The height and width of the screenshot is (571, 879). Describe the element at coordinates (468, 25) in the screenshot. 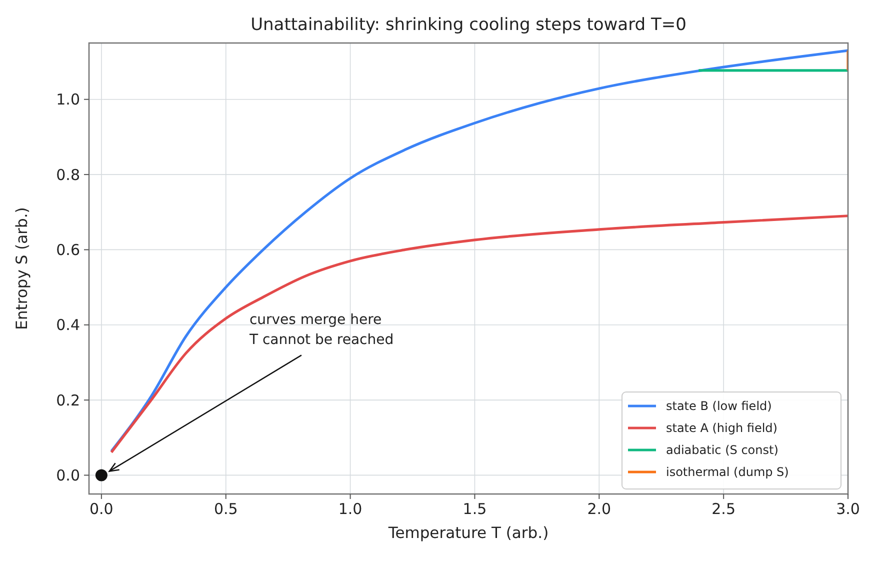

I see `chart-title: Unattainability: shrinking cooling steps toward T=0` at that location.